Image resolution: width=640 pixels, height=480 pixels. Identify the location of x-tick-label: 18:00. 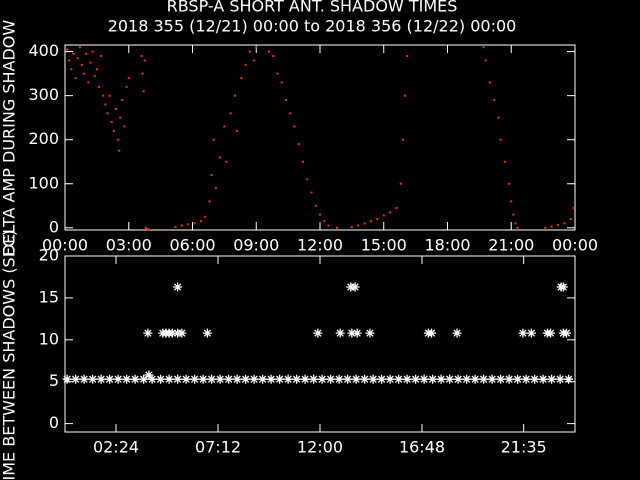
(447, 245).